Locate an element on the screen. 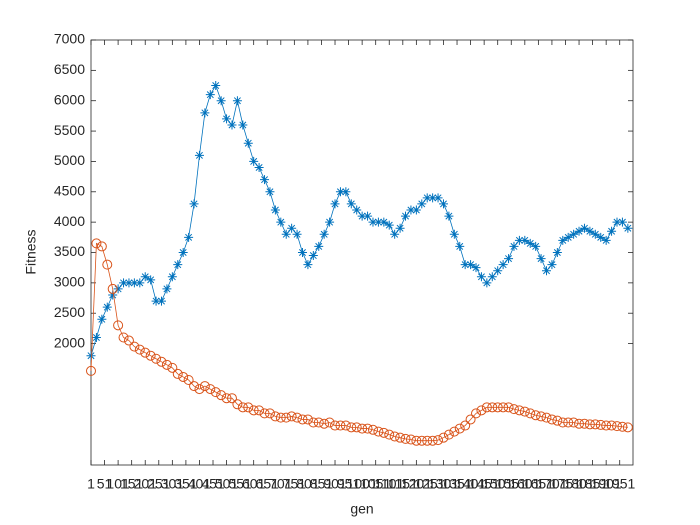  x-tick-label: 1851 is located at coordinates (592, 484).